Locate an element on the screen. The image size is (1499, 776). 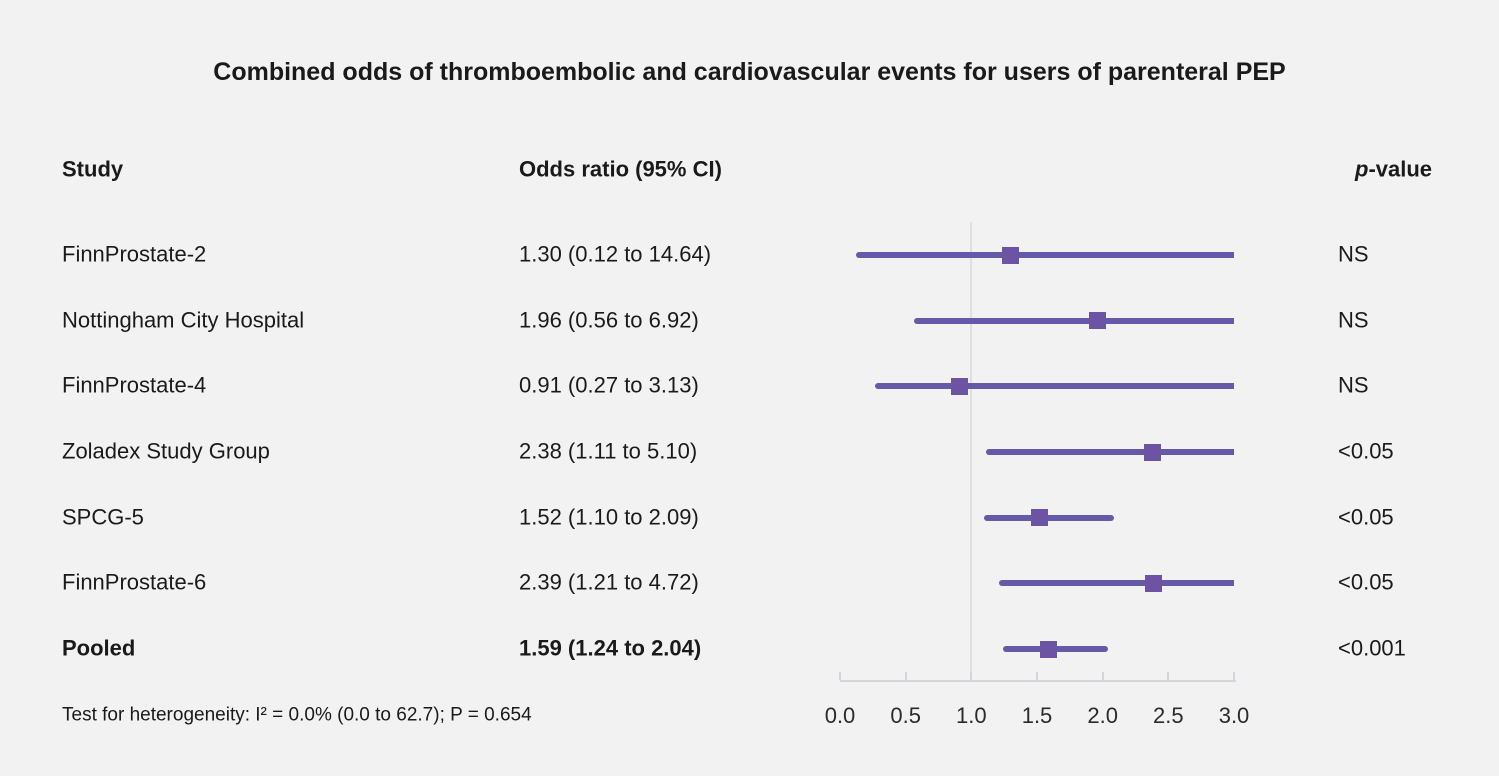
study-name: Pooled is located at coordinates (99, 648).